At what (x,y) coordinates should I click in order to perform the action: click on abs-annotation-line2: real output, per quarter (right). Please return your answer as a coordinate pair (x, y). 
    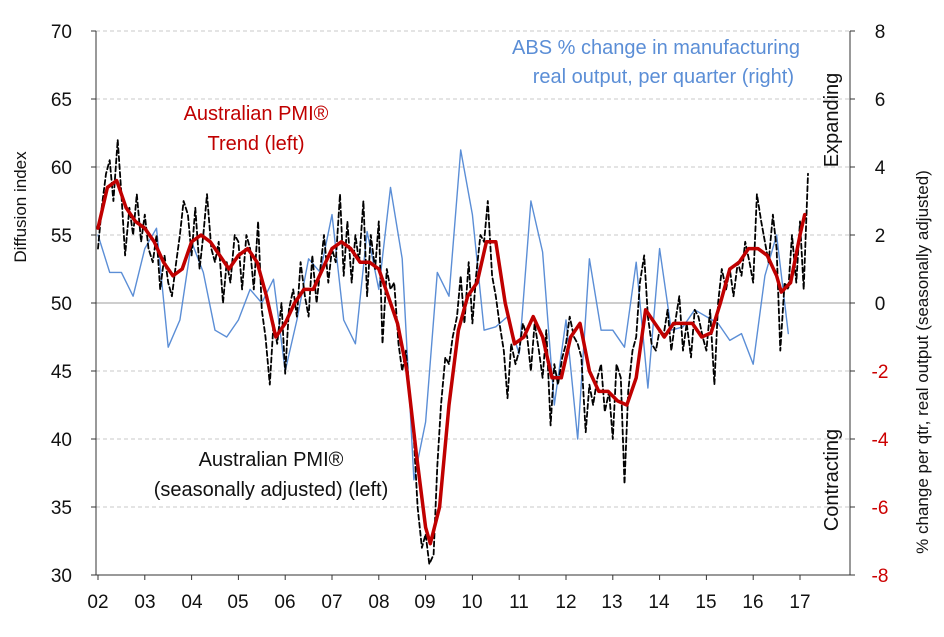
    Looking at the image, I should click on (663, 77).